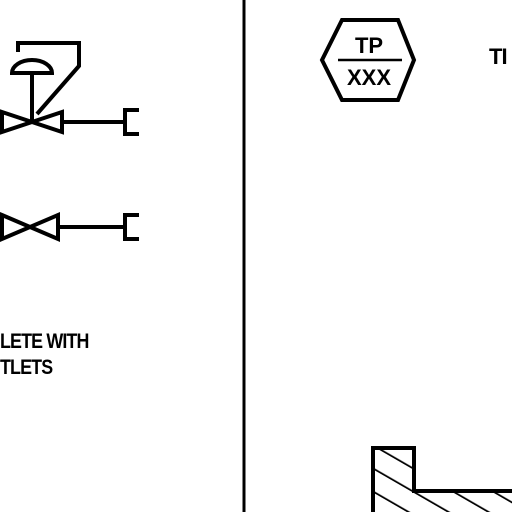  What do you see at coordinates (369, 77) in the screenshot?
I see `tag-bottom-text: XXX` at bounding box center [369, 77].